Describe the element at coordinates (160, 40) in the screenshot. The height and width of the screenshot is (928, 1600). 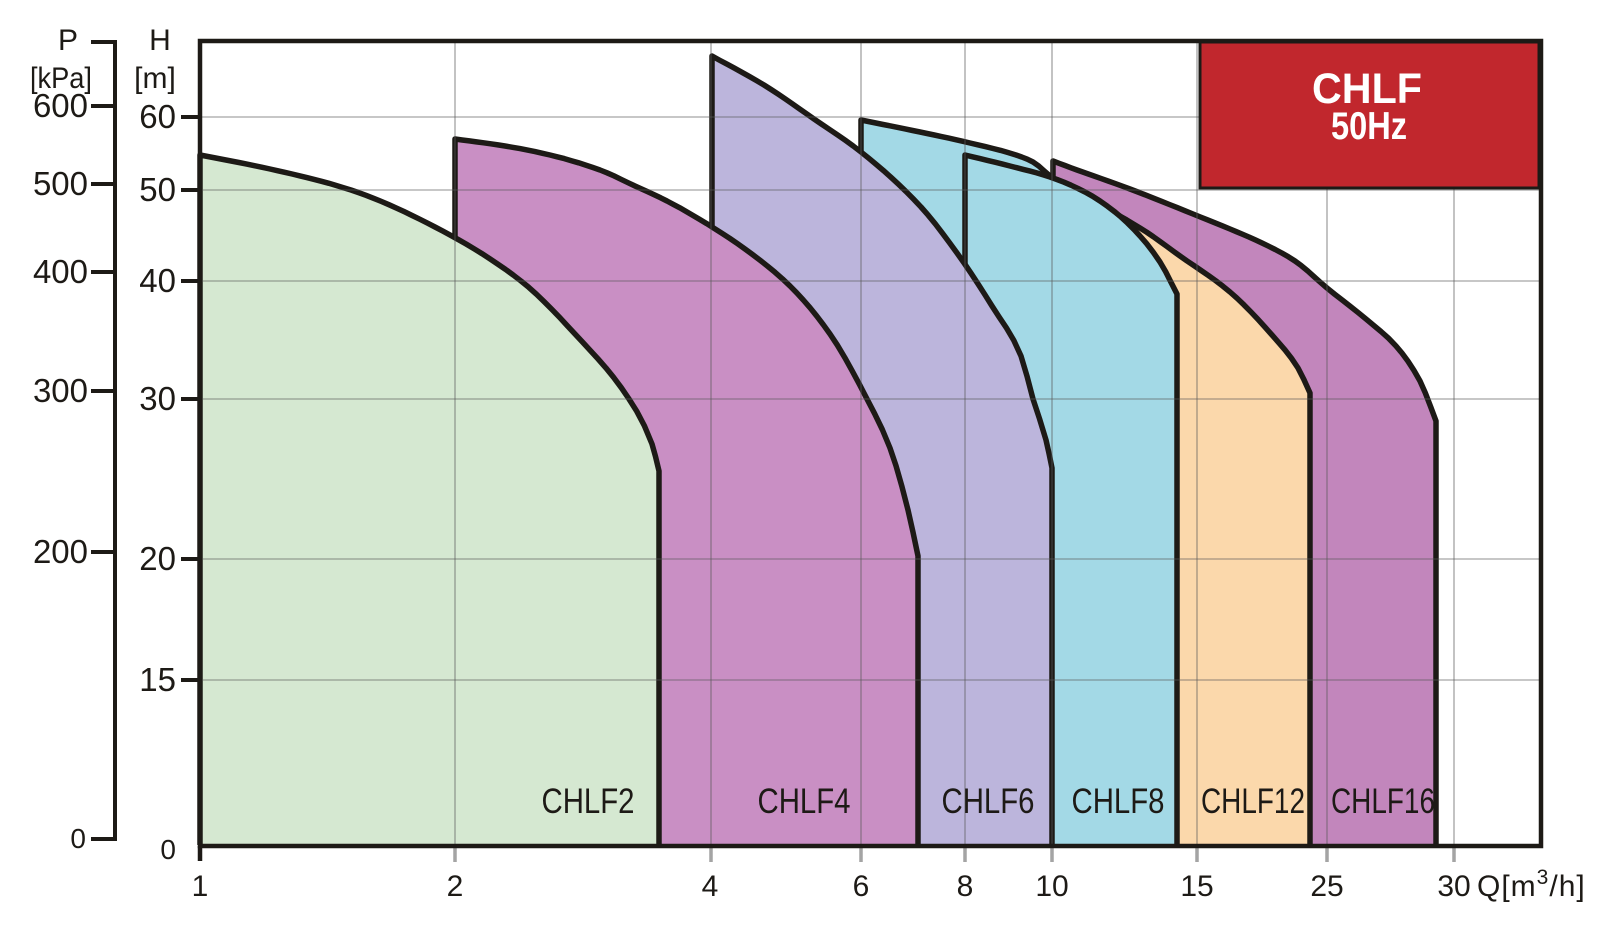
I see `svg-text: H` at that location.